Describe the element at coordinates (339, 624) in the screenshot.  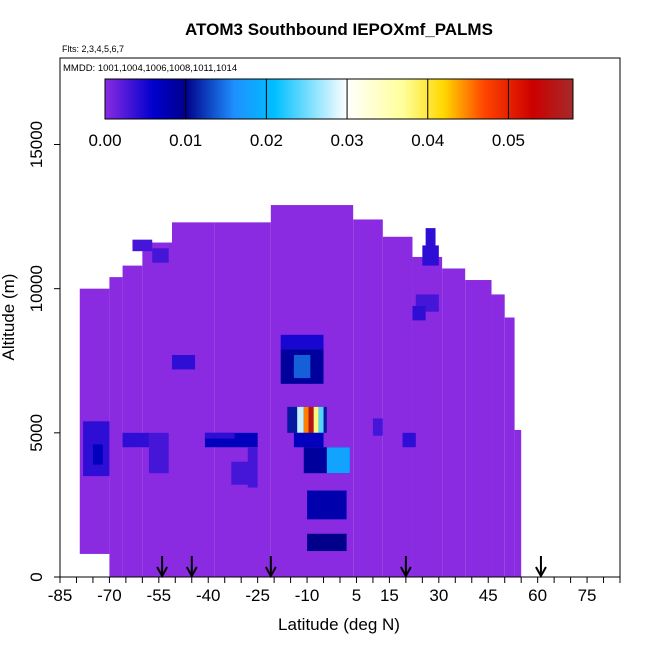
I see `x-axis-label: Latitude (deg N)` at that location.